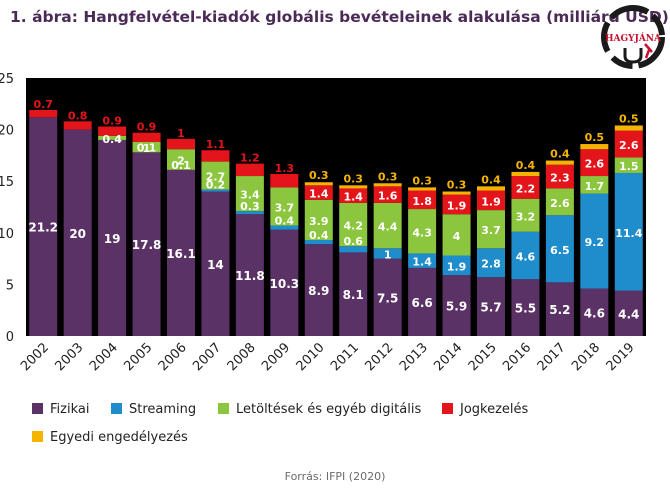 The image size is (670, 492). Describe the element at coordinates (629, 166) in the screenshot. I see `data-label: 1.5` at that location.